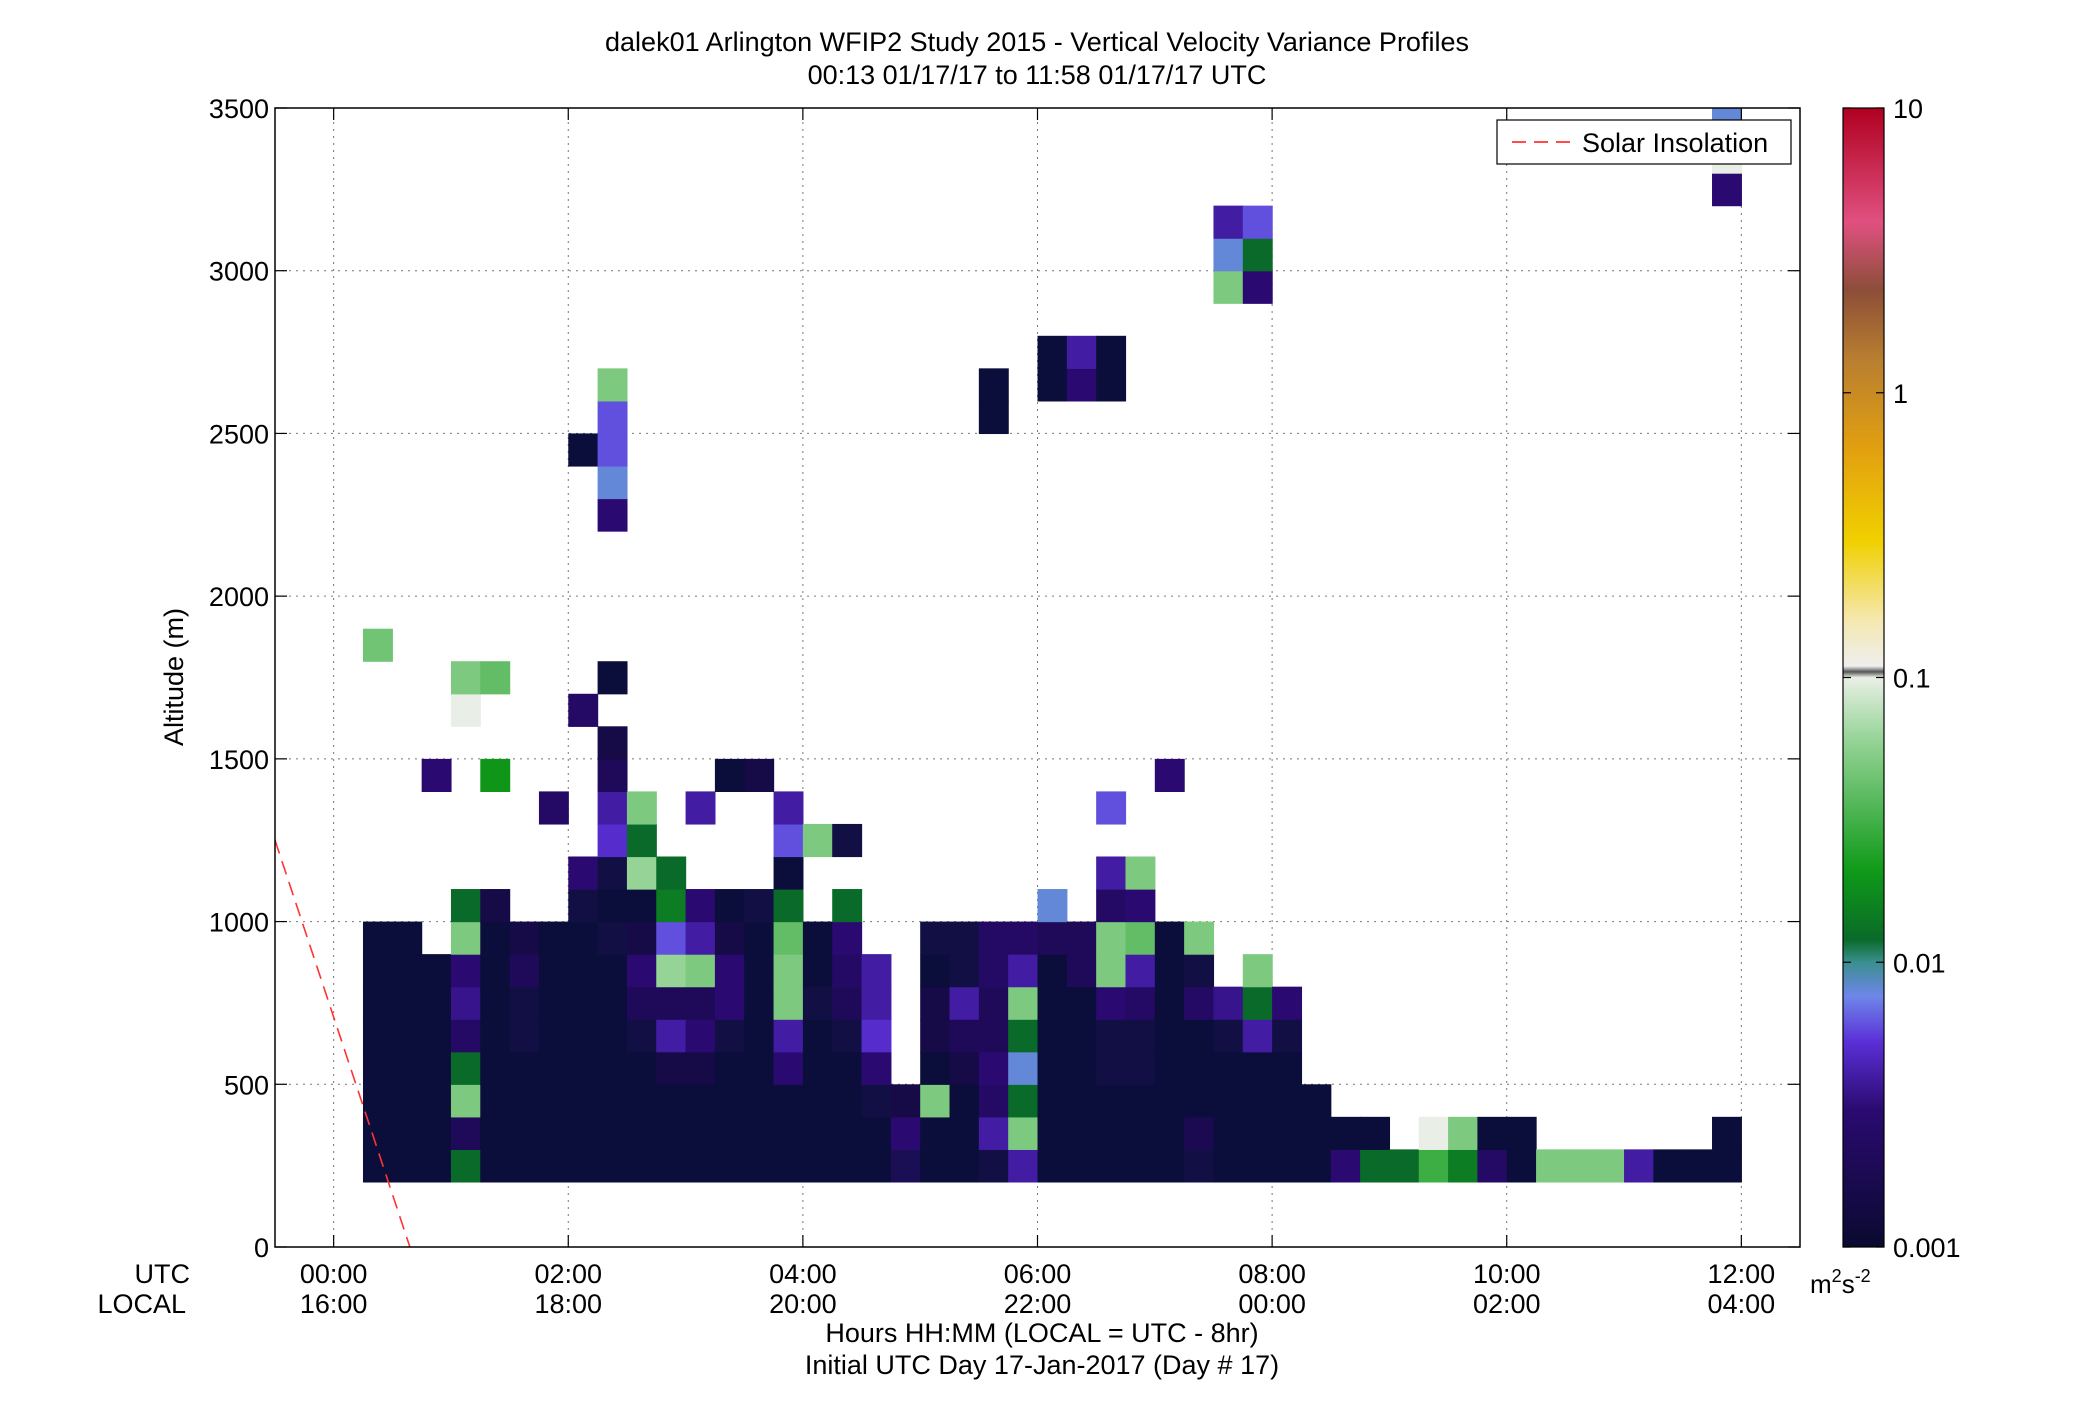  What do you see at coordinates (1900, 394) in the screenshot?
I see `colorbar-tick-label: 1` at bounding box center [1900, 394].